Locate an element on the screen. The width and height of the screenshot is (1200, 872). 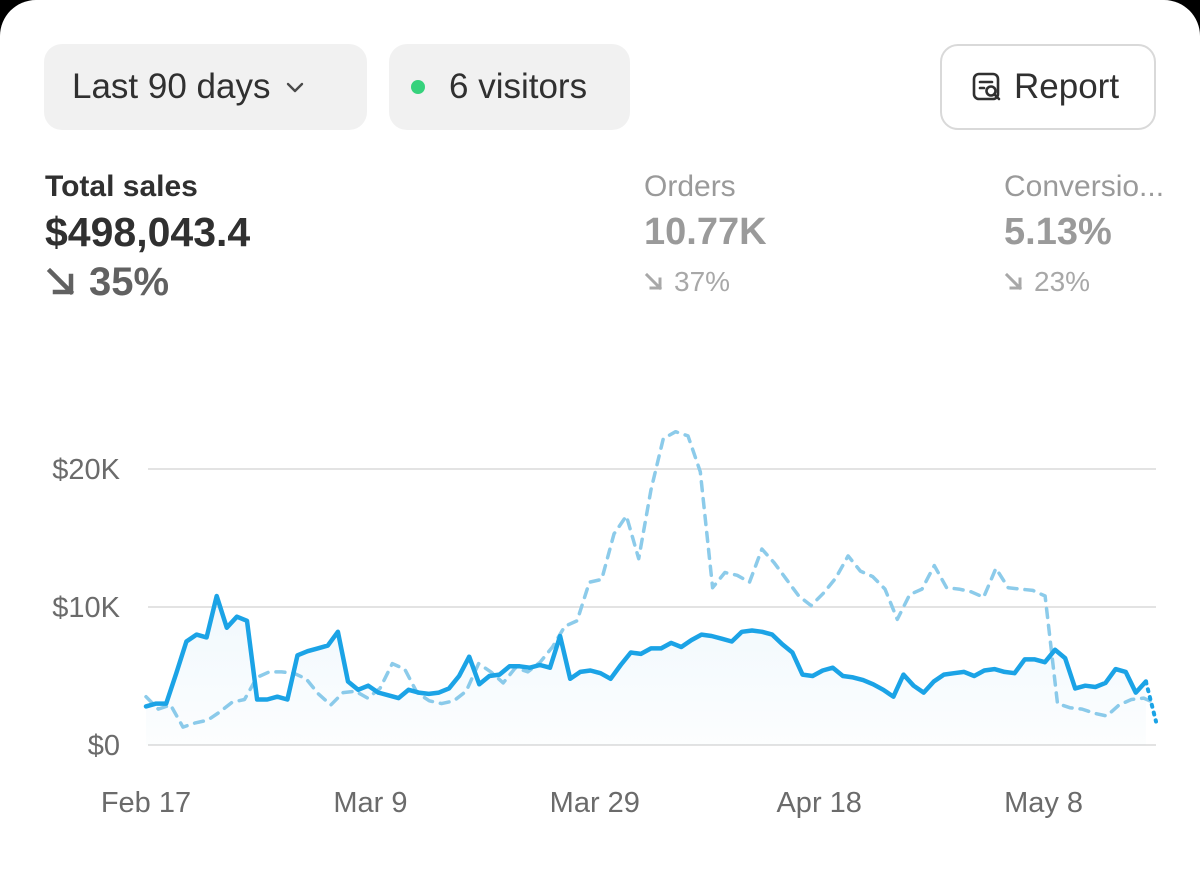
metric-label: Orders is located at coordinates (690, 186).